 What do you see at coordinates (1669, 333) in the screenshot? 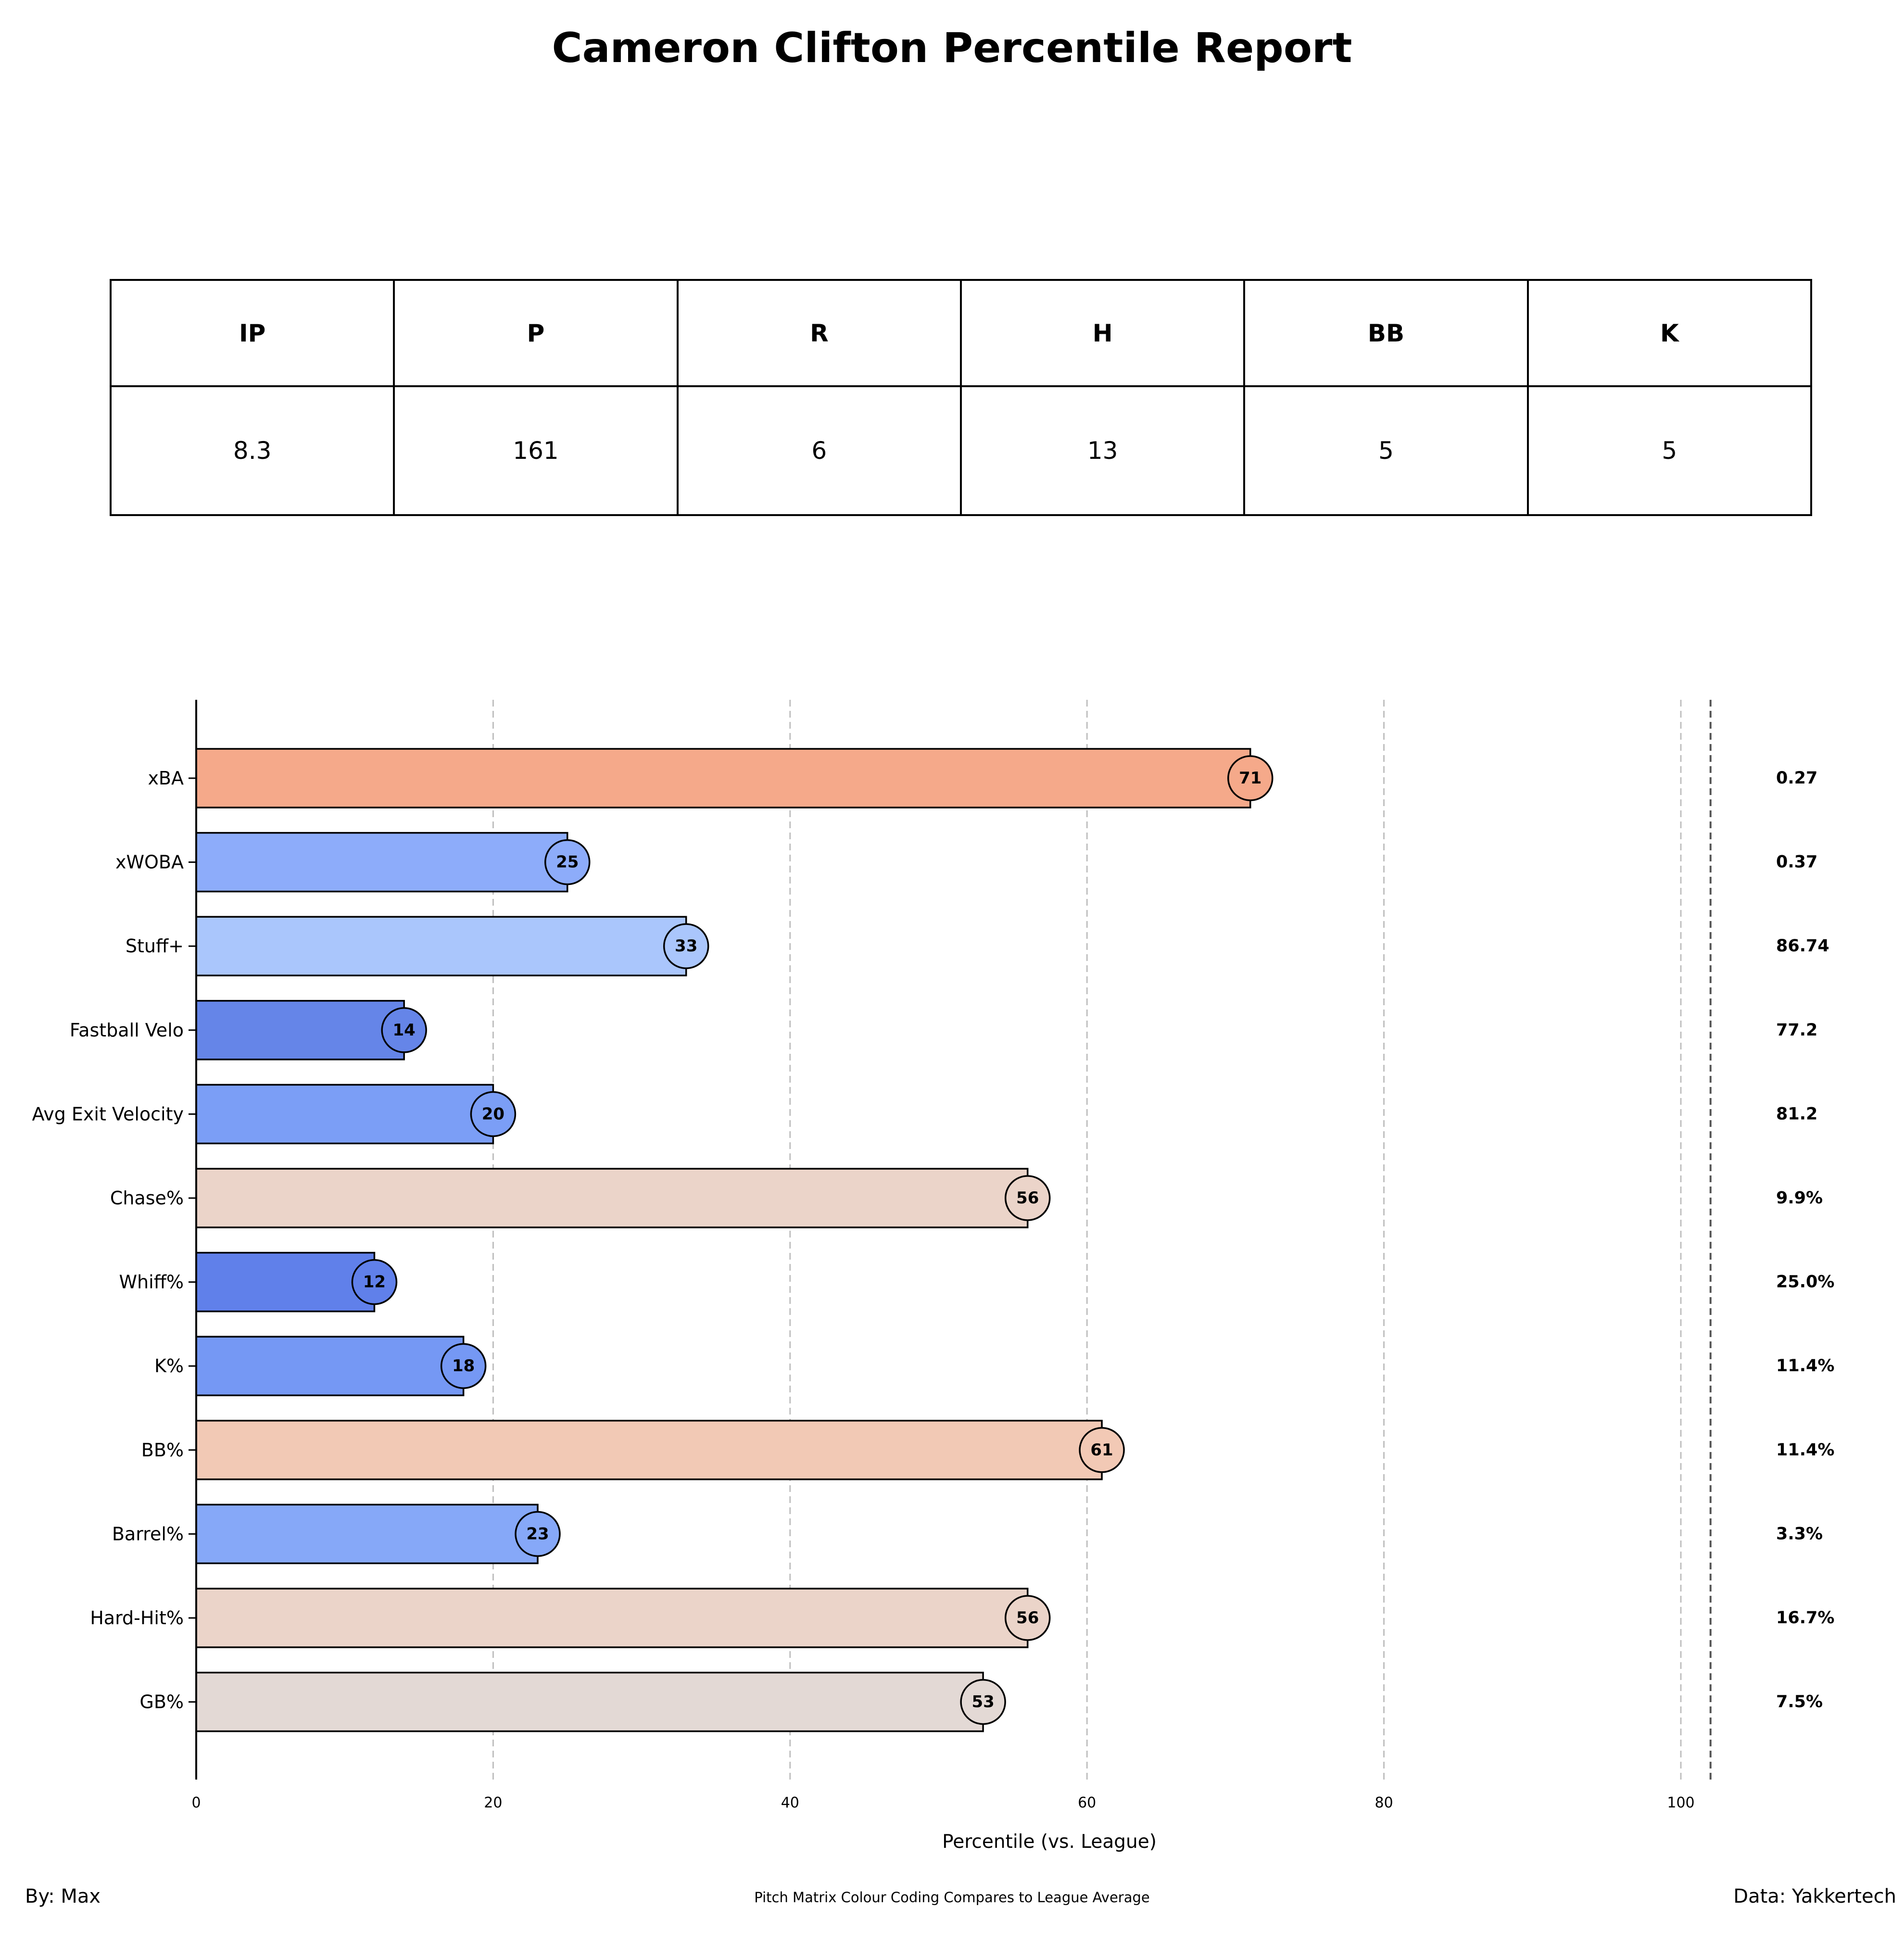
I see `stats-header-cell: K` at bounding box center [1669, 333].